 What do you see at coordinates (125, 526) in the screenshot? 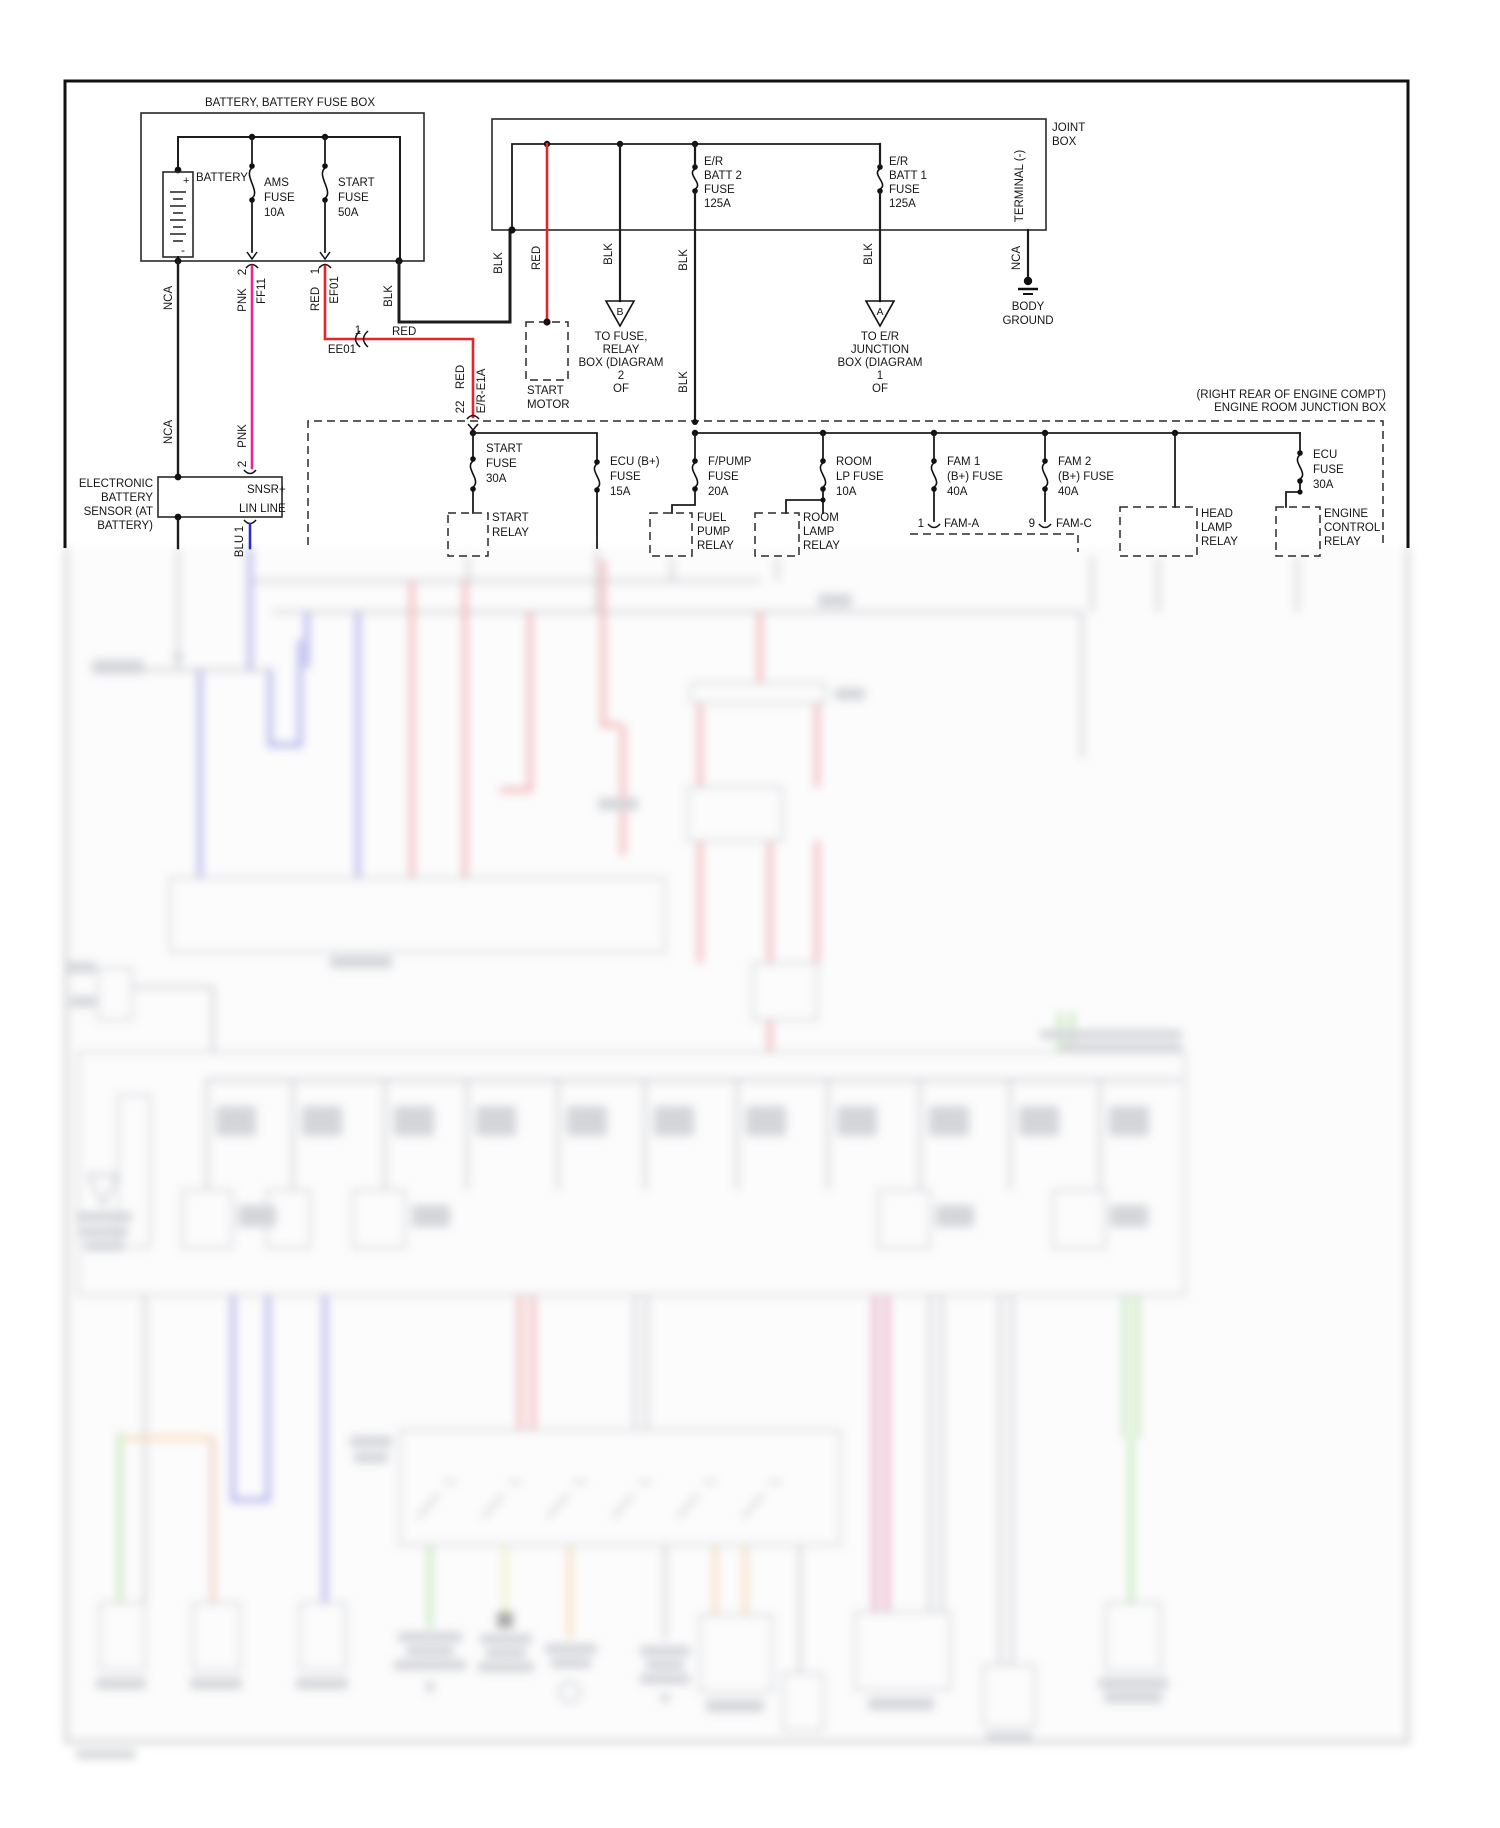
I see `sensor-label-l4: BATTERY)` at bounding box center [125, 526].